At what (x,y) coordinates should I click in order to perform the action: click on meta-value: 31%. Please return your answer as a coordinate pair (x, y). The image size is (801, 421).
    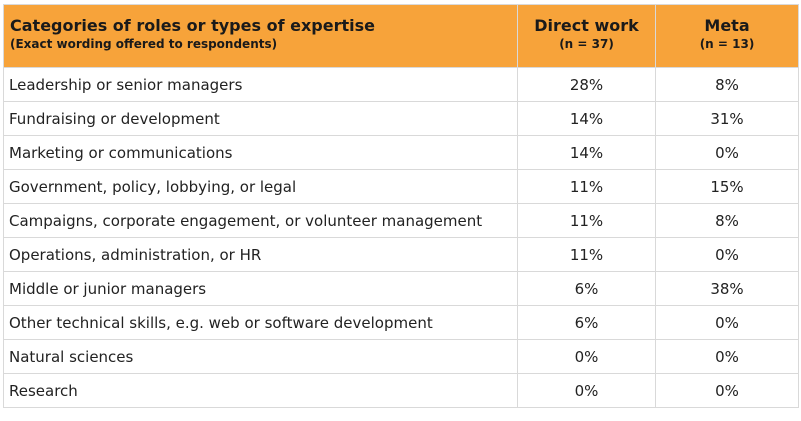
    Looking at the image, I should click on (727, 118).